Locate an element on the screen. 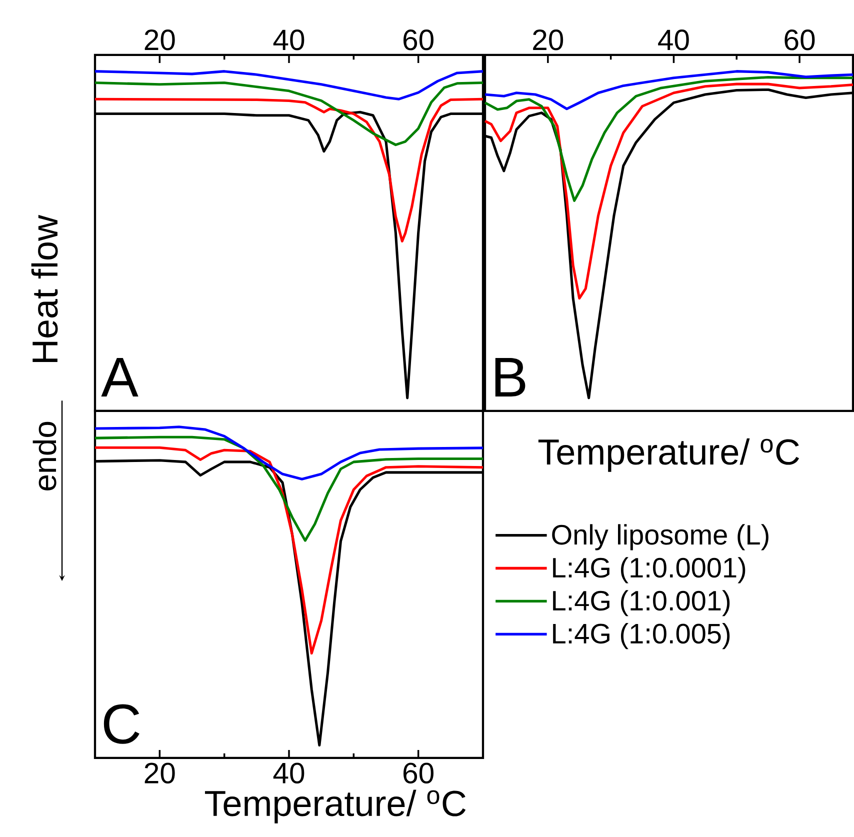 The height and width of the screenshot is (837, 854). legend-label: L:4G (1:0.001) is located at coordinates (641, 603).